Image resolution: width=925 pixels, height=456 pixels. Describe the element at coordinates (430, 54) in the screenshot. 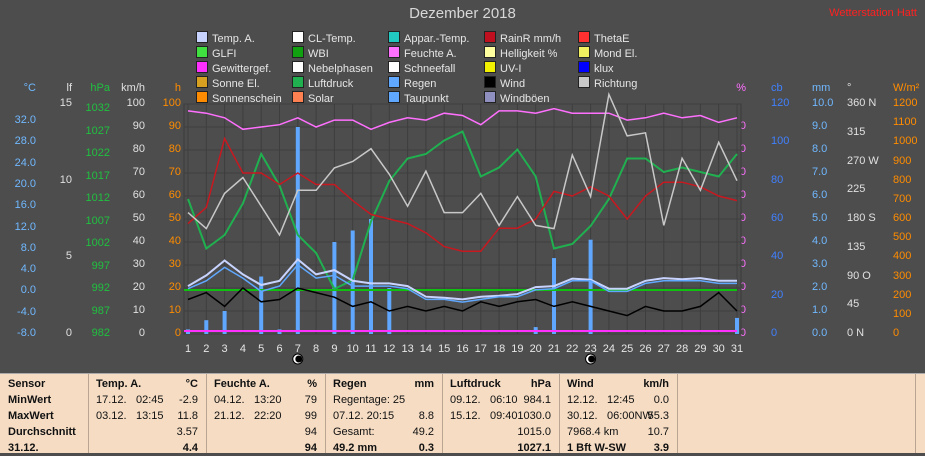

I see `legend-label: Feuchte A.` at that location.